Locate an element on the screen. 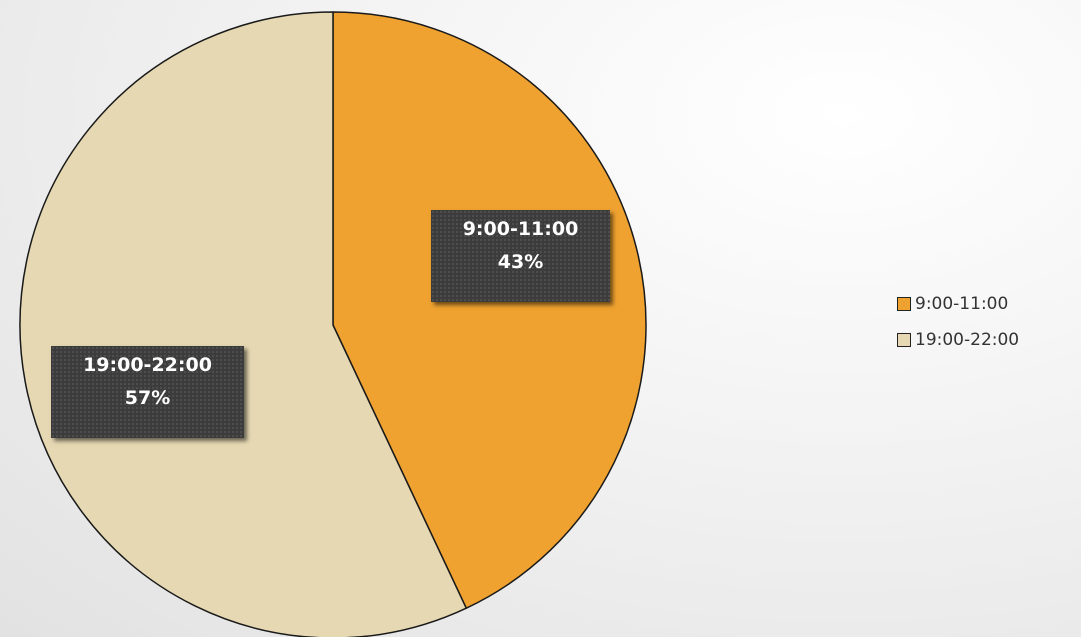 The width and height of the screenshot is (1081, 637). legend-swatch-beige is located at coordinates (904, 340).